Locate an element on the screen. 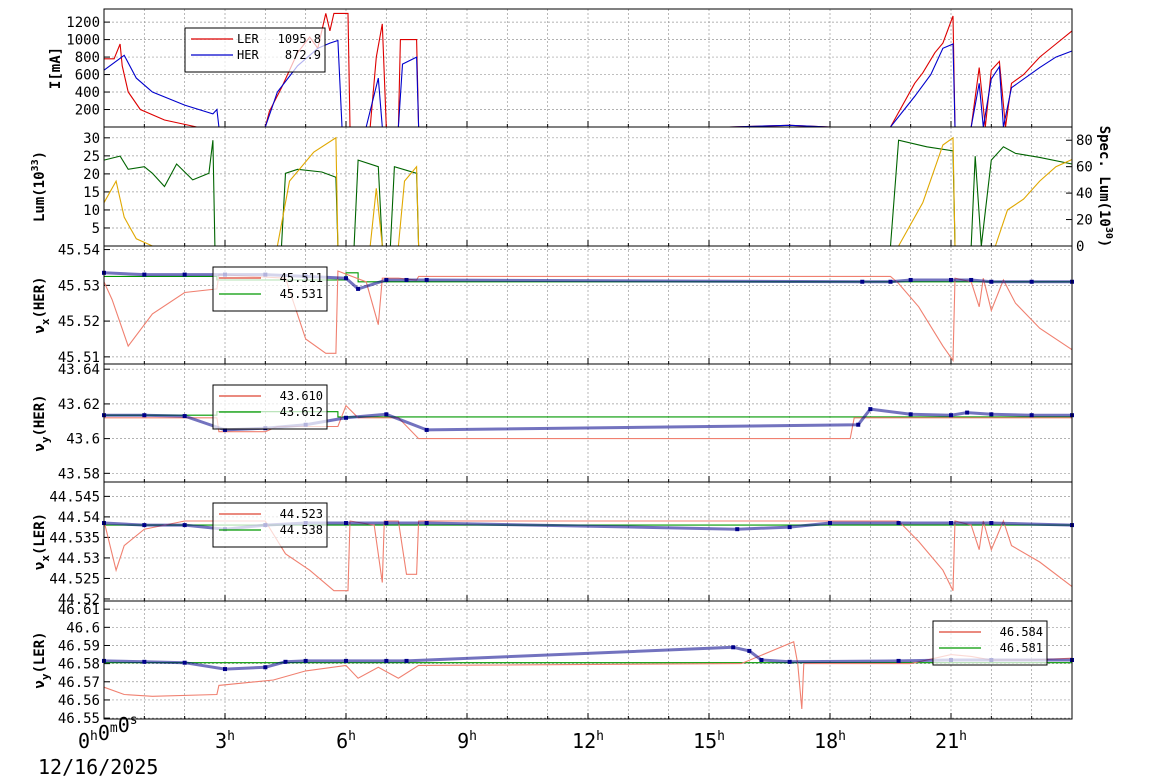 The width and height of the screenshot is (1154, 782). legend-value: 44.523 is located at coordinates (301, 514).